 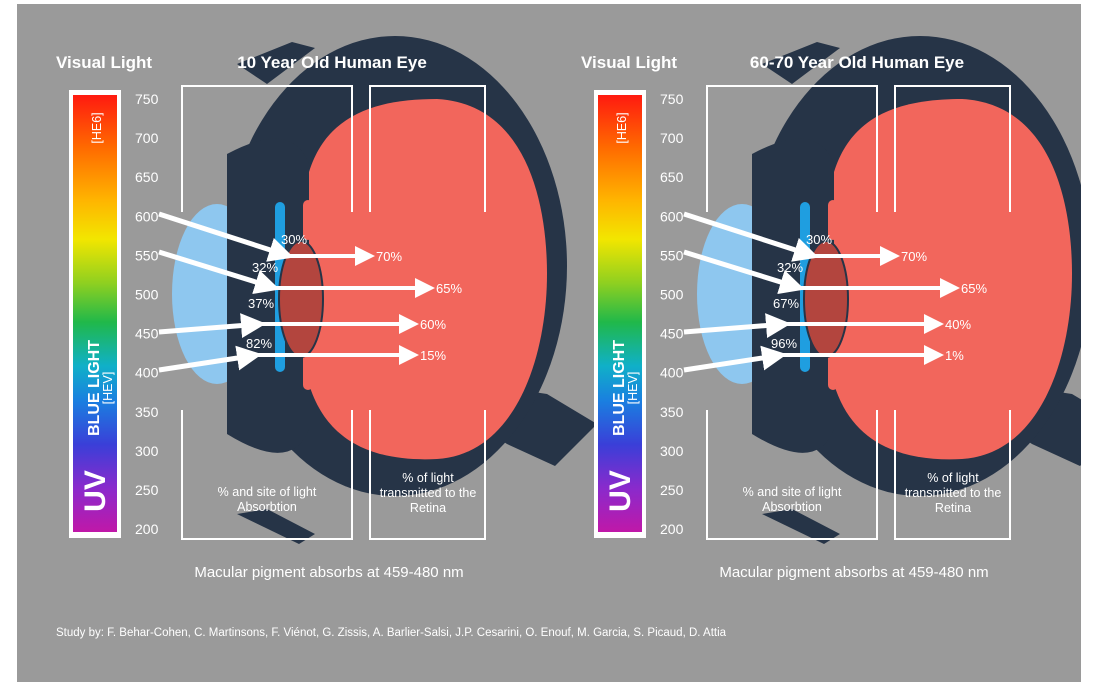 I want to click on transmitted-percent: 15%, so click(x=433, y=355).